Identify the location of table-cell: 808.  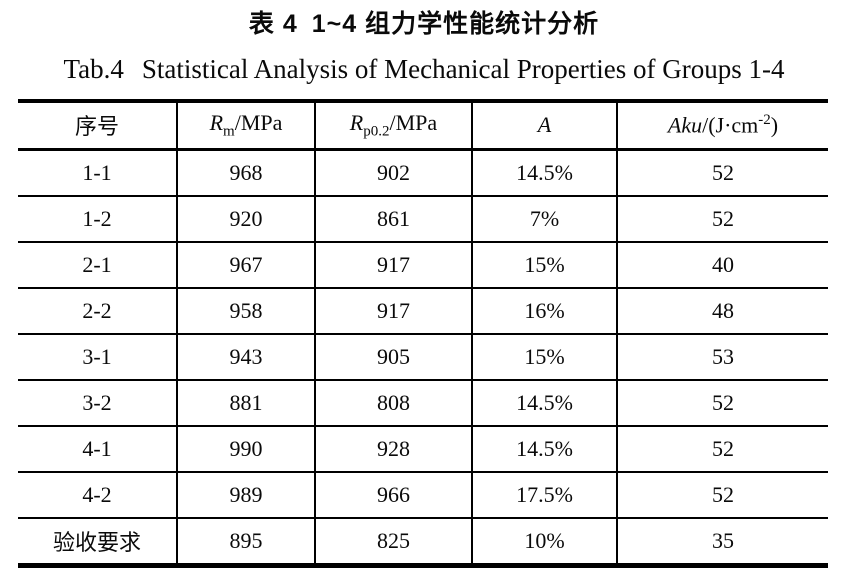
(393, 403).